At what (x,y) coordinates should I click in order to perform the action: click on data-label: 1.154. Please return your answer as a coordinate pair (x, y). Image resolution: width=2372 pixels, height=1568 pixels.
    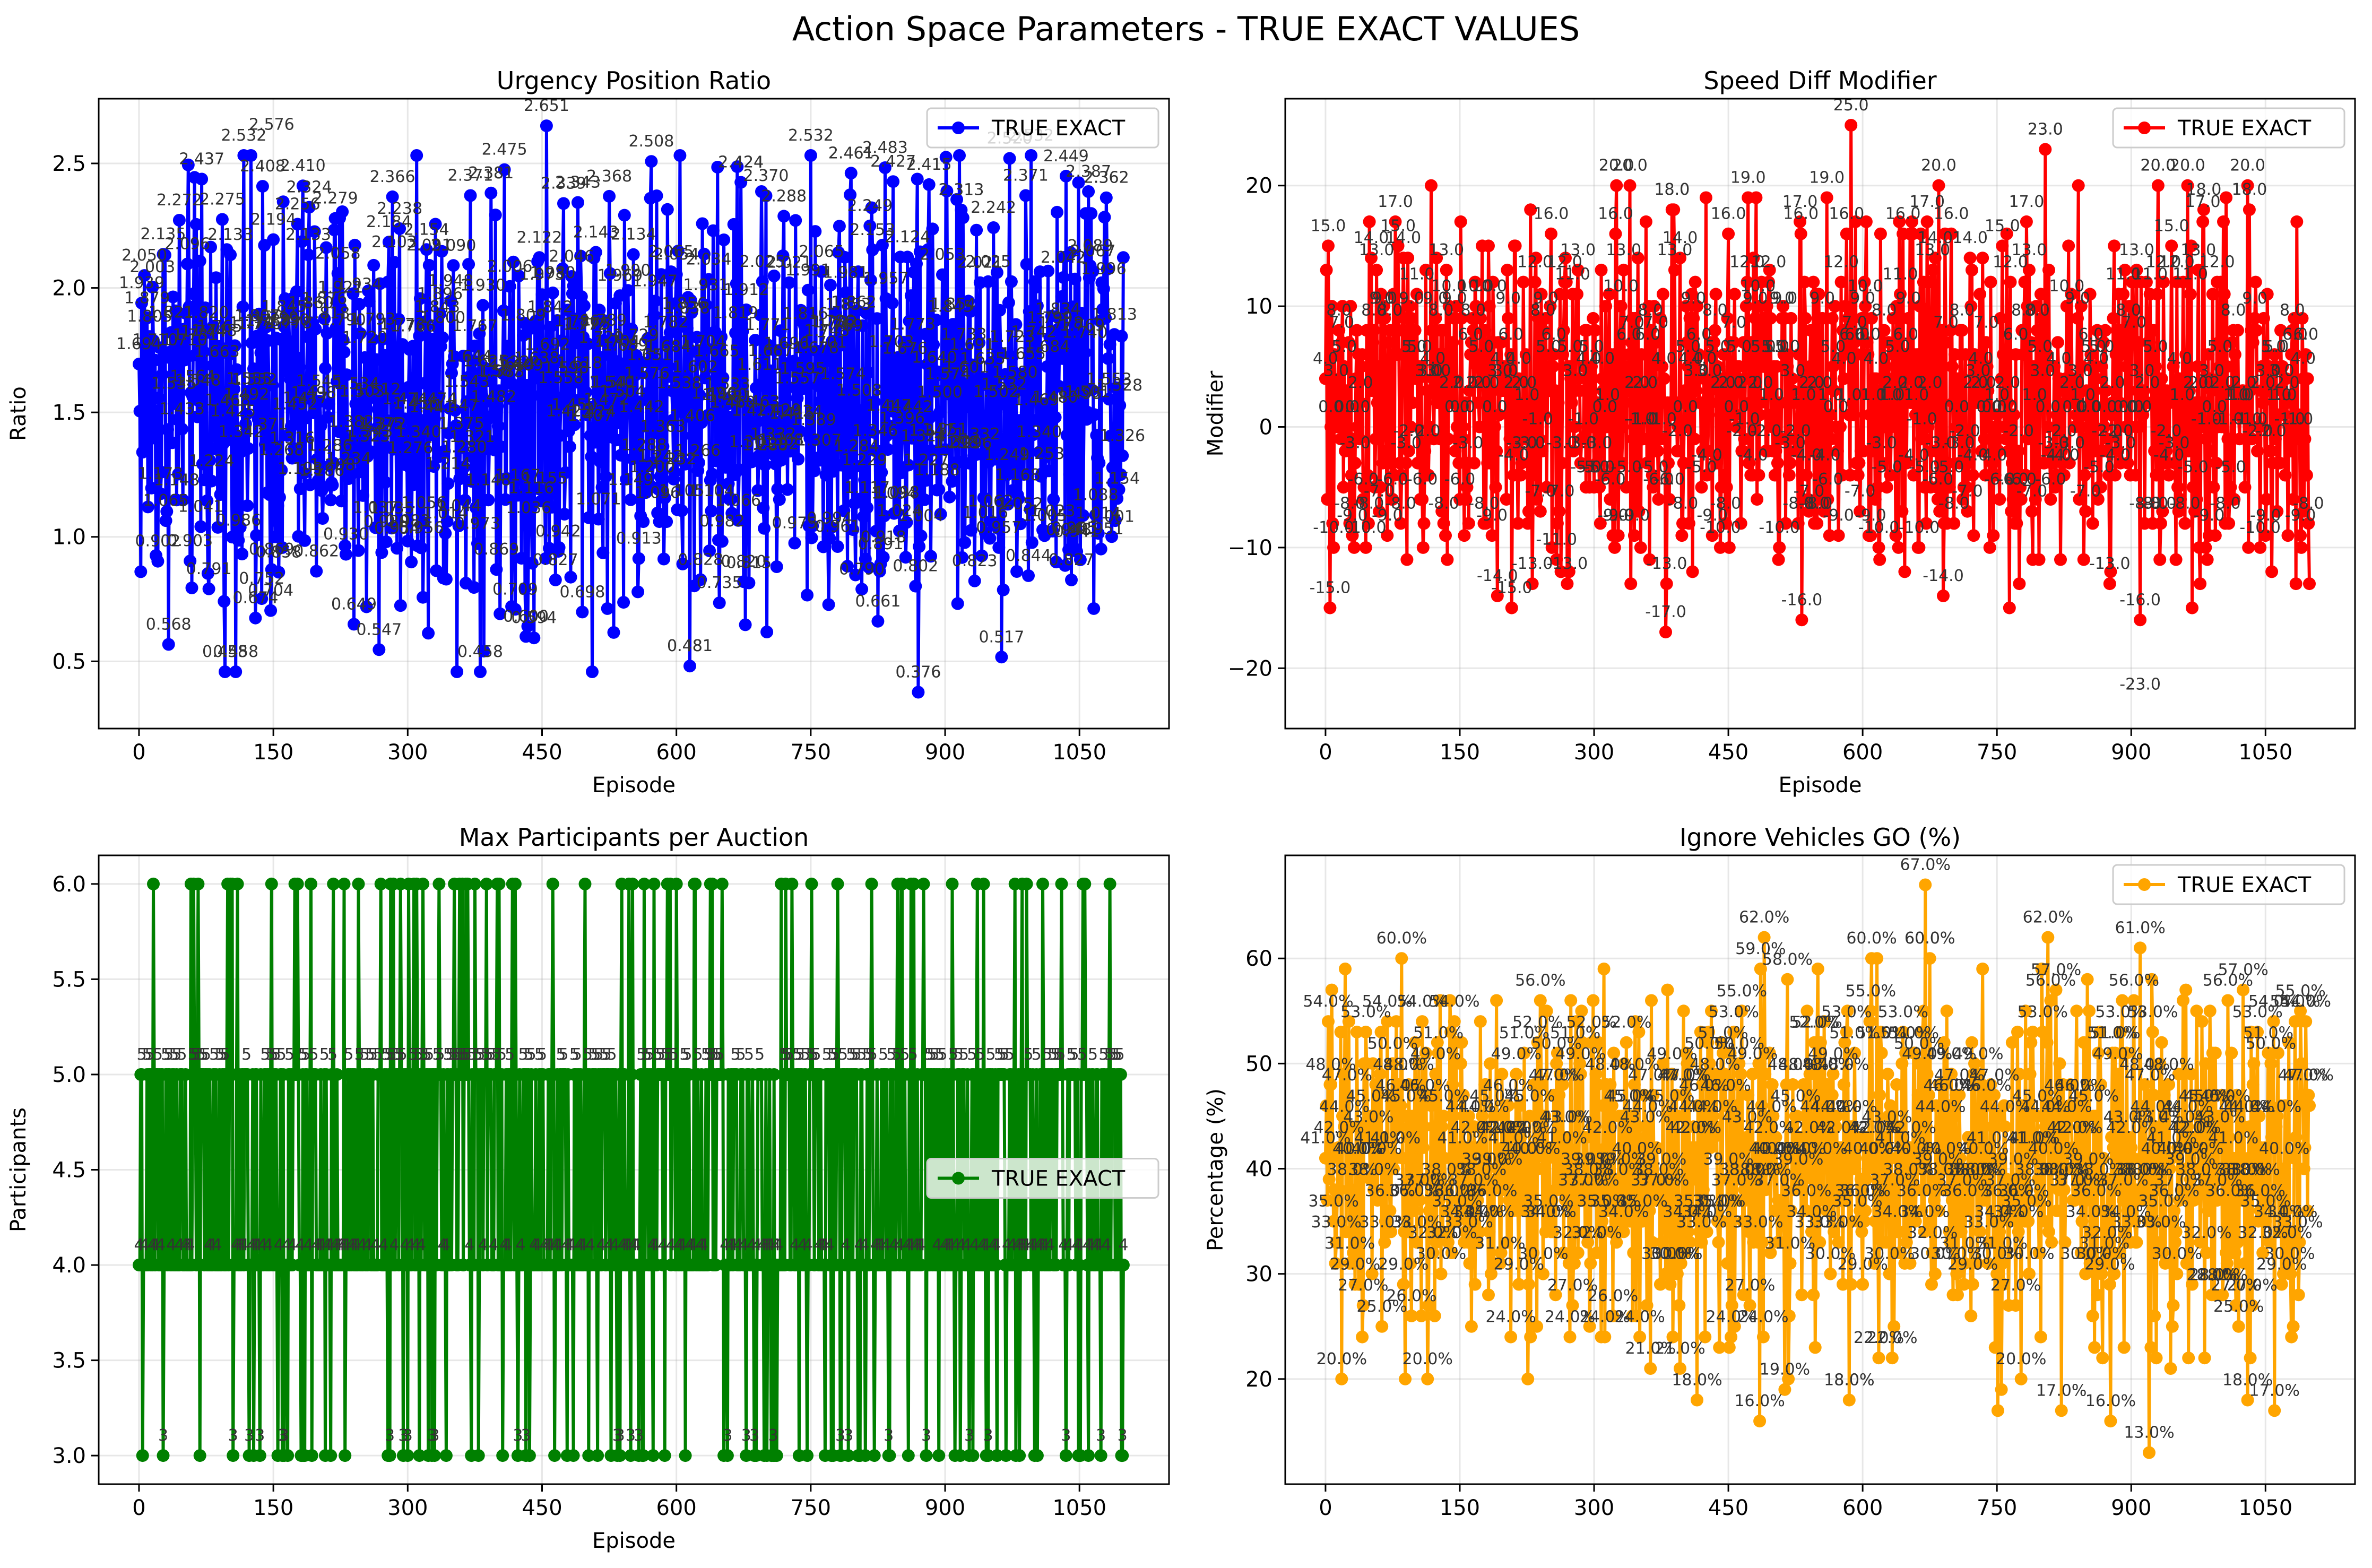
    Looking at the image, I should click on (1117, 479).